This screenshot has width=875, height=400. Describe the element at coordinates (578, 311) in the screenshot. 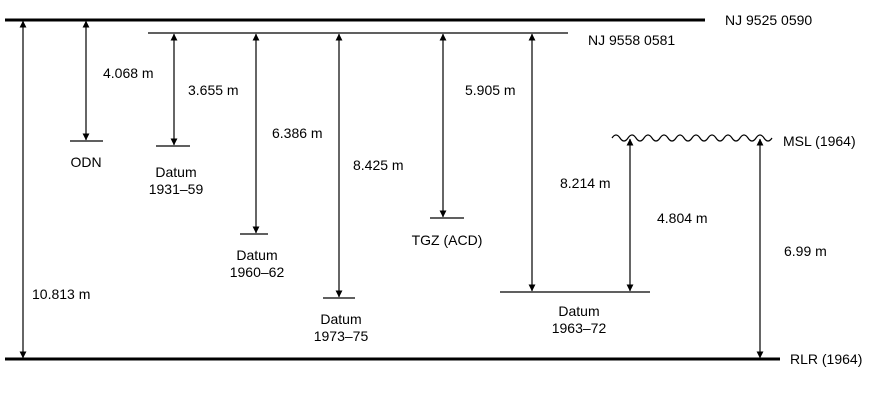

I see `d1963-label-line1: Datum` at that location.